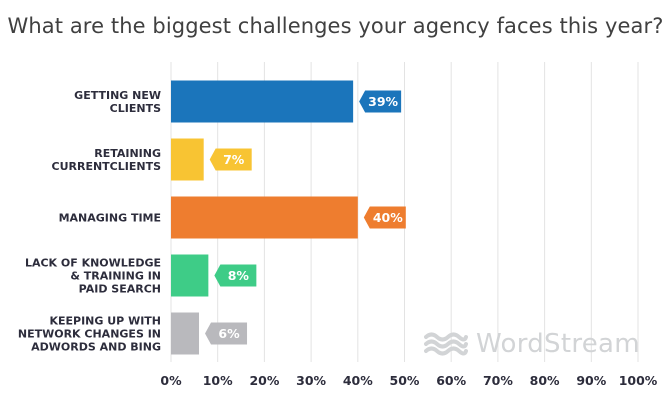 This screenshot has height=410, width=671. I want to click on category-label: MANAGING TIME, so click(110, 218).